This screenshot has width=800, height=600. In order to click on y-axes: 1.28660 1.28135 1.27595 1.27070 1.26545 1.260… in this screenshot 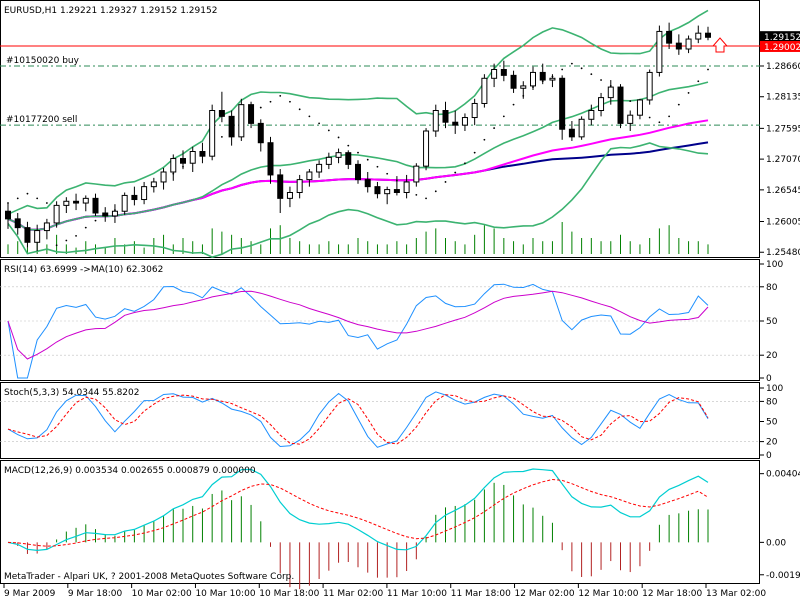, I will do `click(780, 306)`.